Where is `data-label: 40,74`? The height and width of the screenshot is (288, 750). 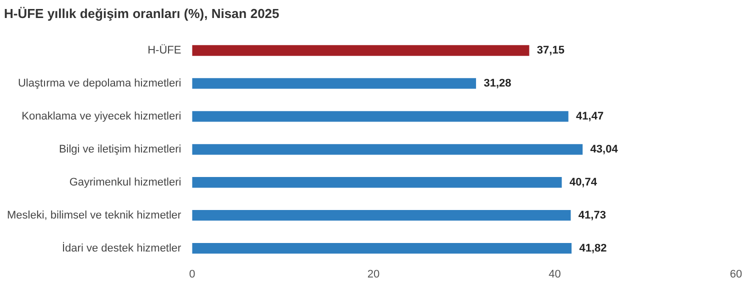
data-label: 40,74 is located at coordinates (583, 182).